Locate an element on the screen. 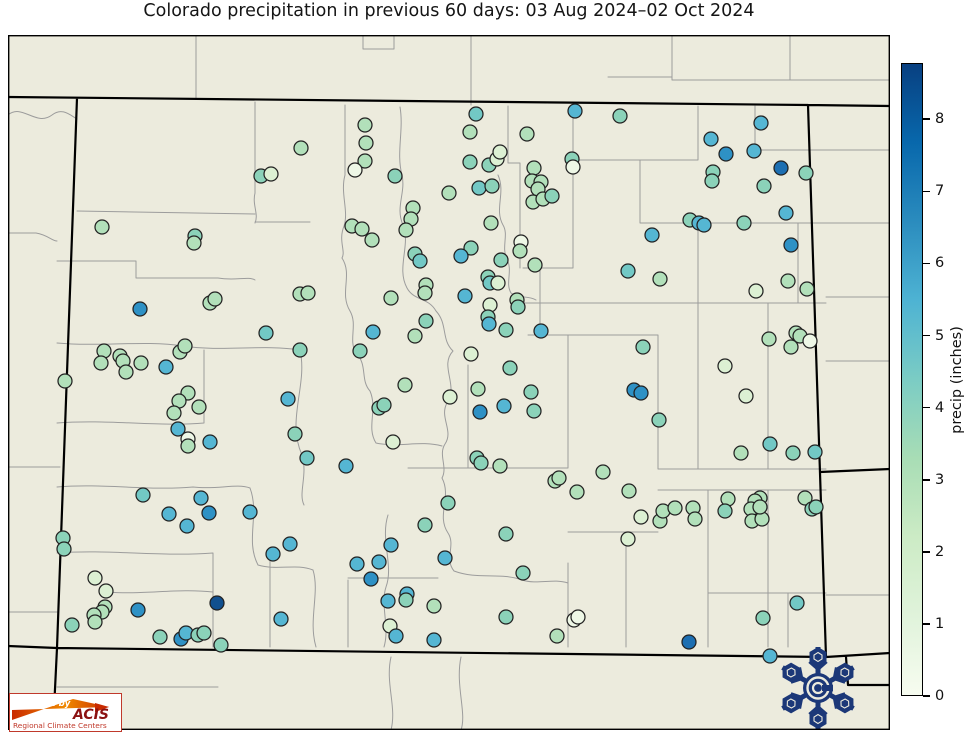 Image resolution: width=971 pixels, height=737 pixels. colorbar-tick-label: 2 is located at coordinates (940, 551).